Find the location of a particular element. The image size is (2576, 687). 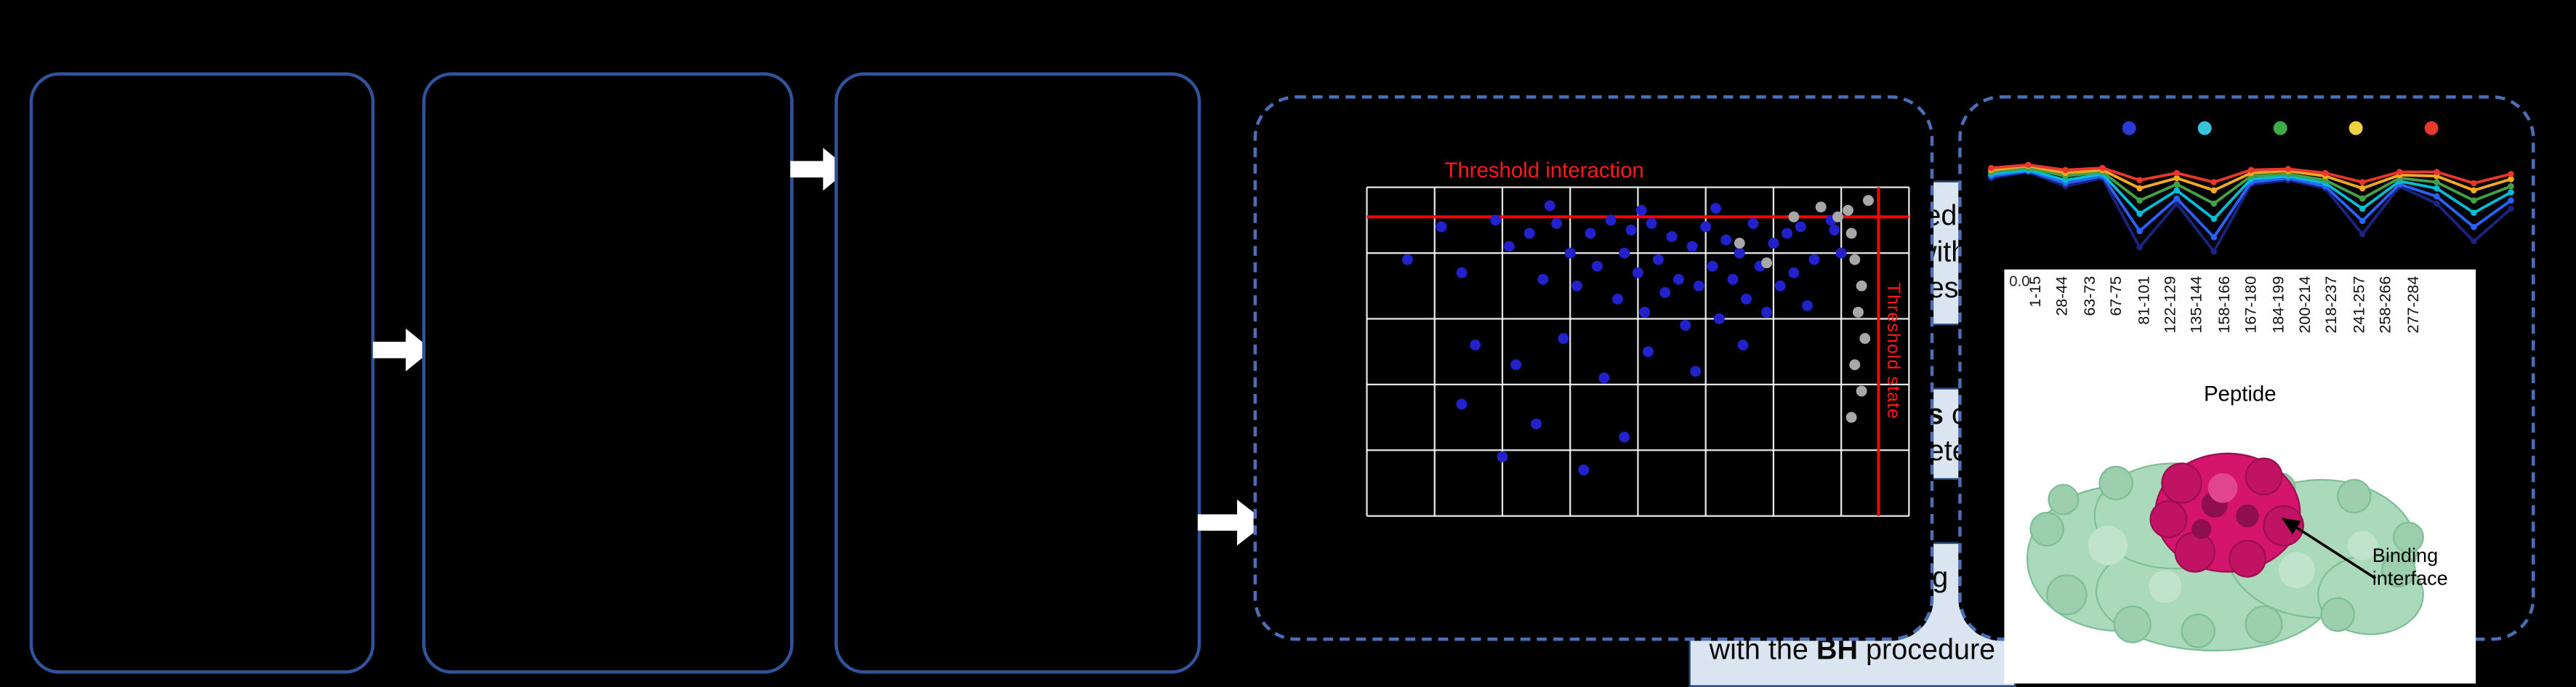

y-axis-tick: 0.0 is located at coordinates (2019, 281).